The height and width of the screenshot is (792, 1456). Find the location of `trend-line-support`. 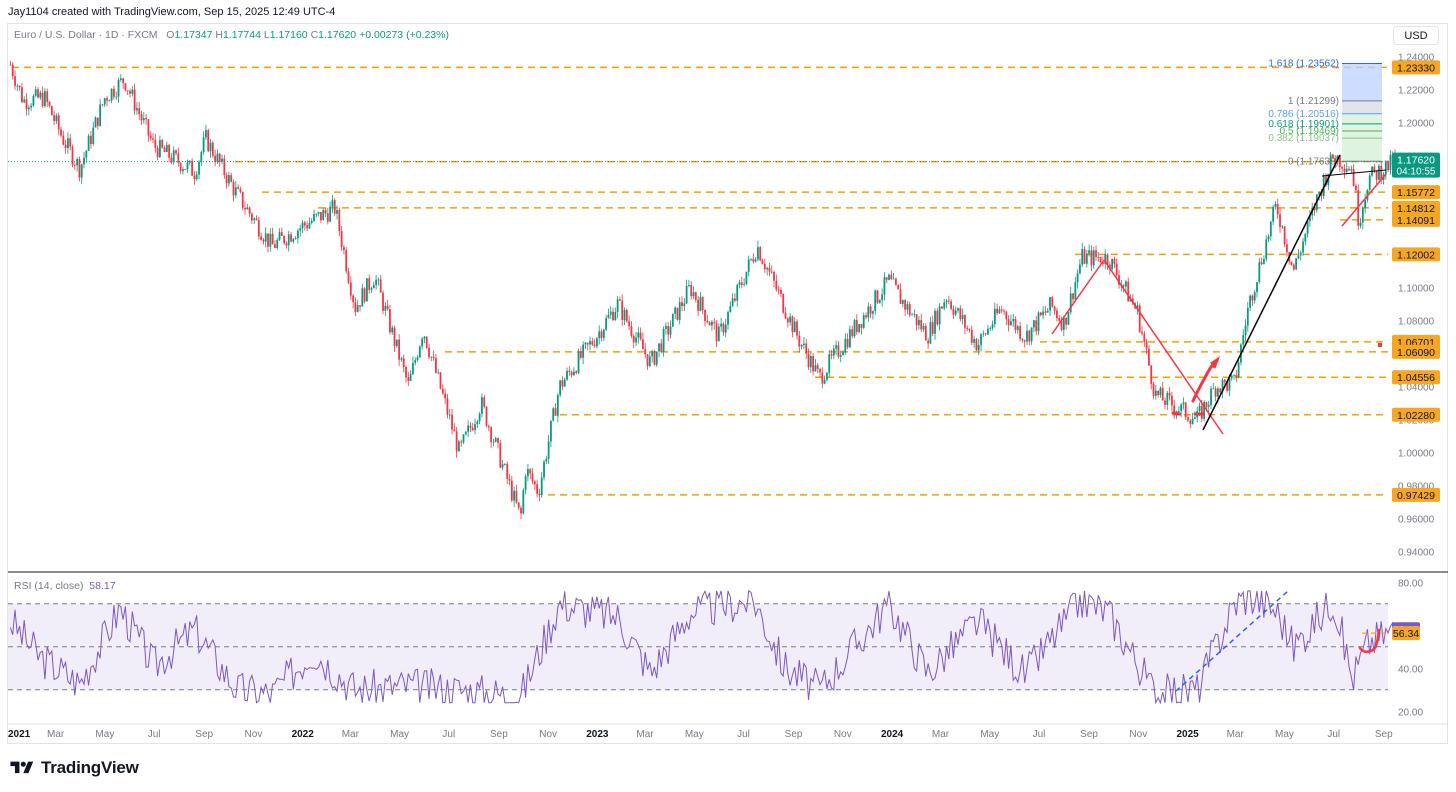

trend-line-support is located at coordinates (1271, 292).